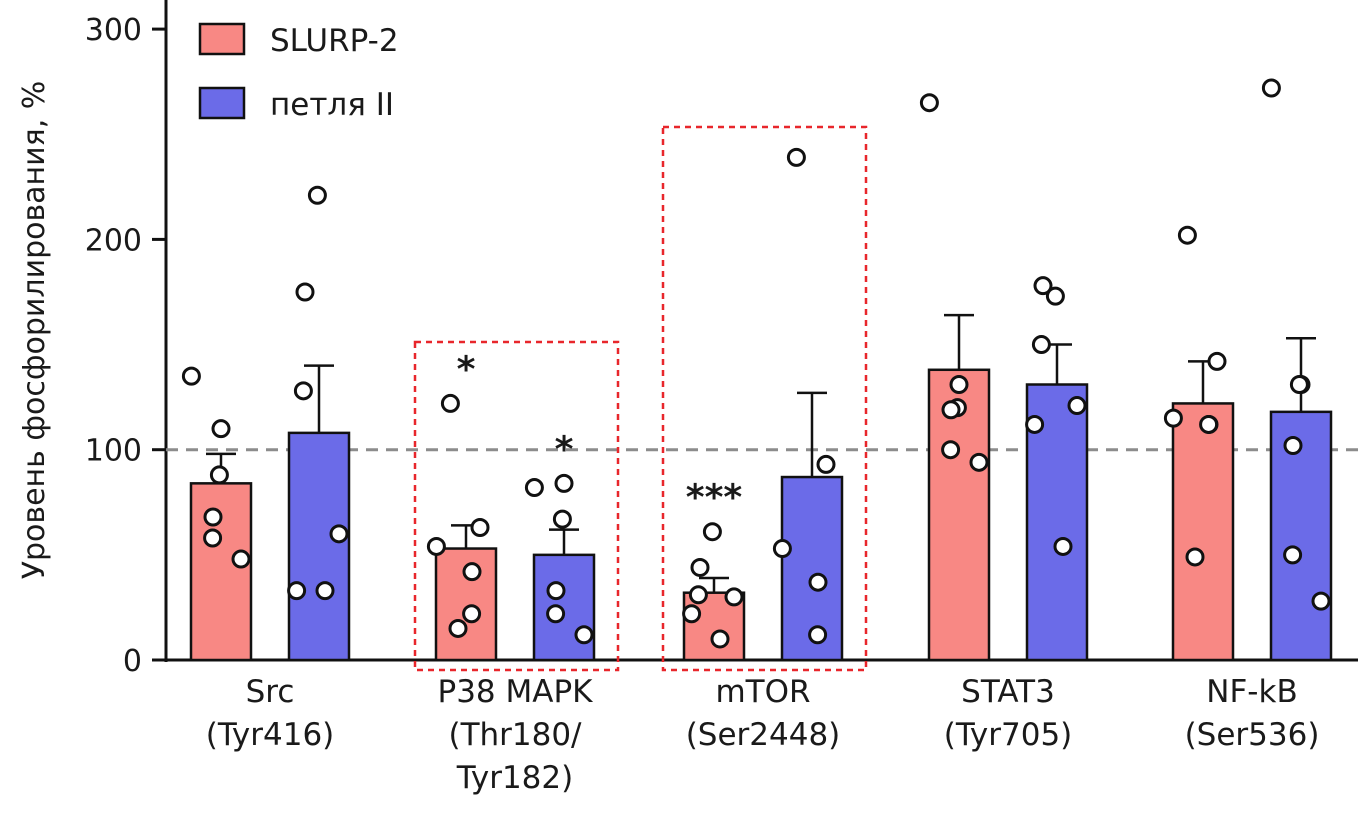 This screenshot has height=815, width=1358. What do you see at coordinates (270, 735) in the screenshot?
I see `category-label: (Tyr416)` at bounding box center [270, 735].